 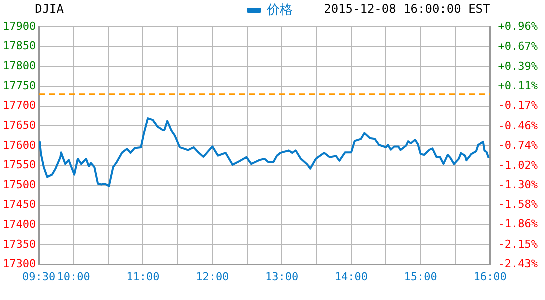 I want to click on x-tick-label: 13:00, so click(x=282, y=277).